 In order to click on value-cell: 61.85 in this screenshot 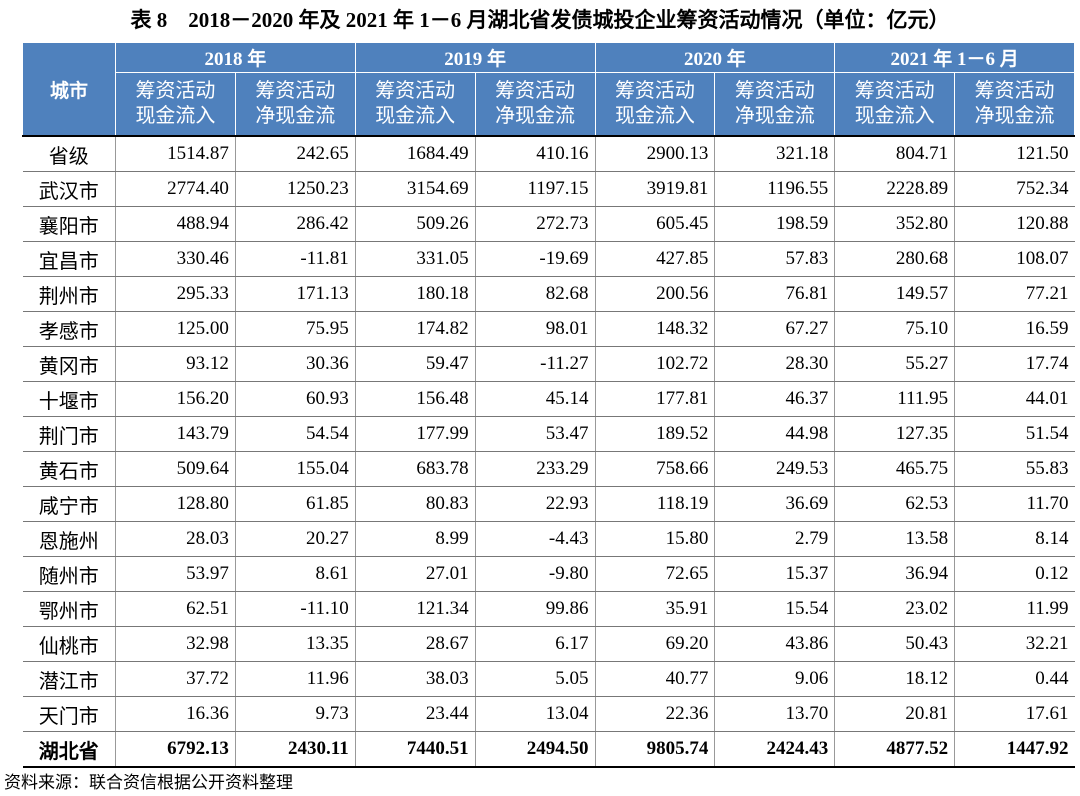, I will do `click(295, 504)`.